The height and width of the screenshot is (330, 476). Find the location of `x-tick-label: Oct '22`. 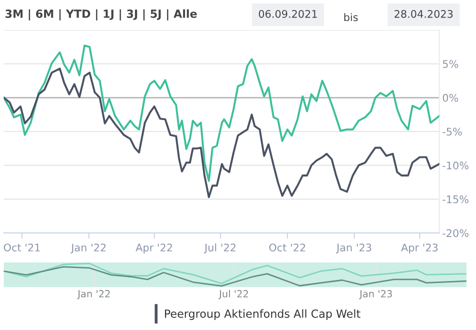

x-tick-label: Oct '22 is located at coordinates (287, 248).